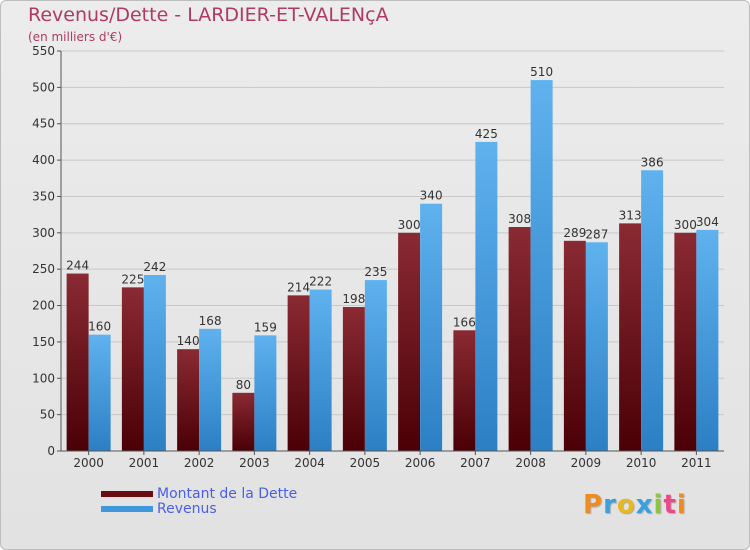 This screenshot has width=750, height=550. Describe the element at coordinates (99, 392) in the screenshot. I see `bar-revenus-2000` at that location.